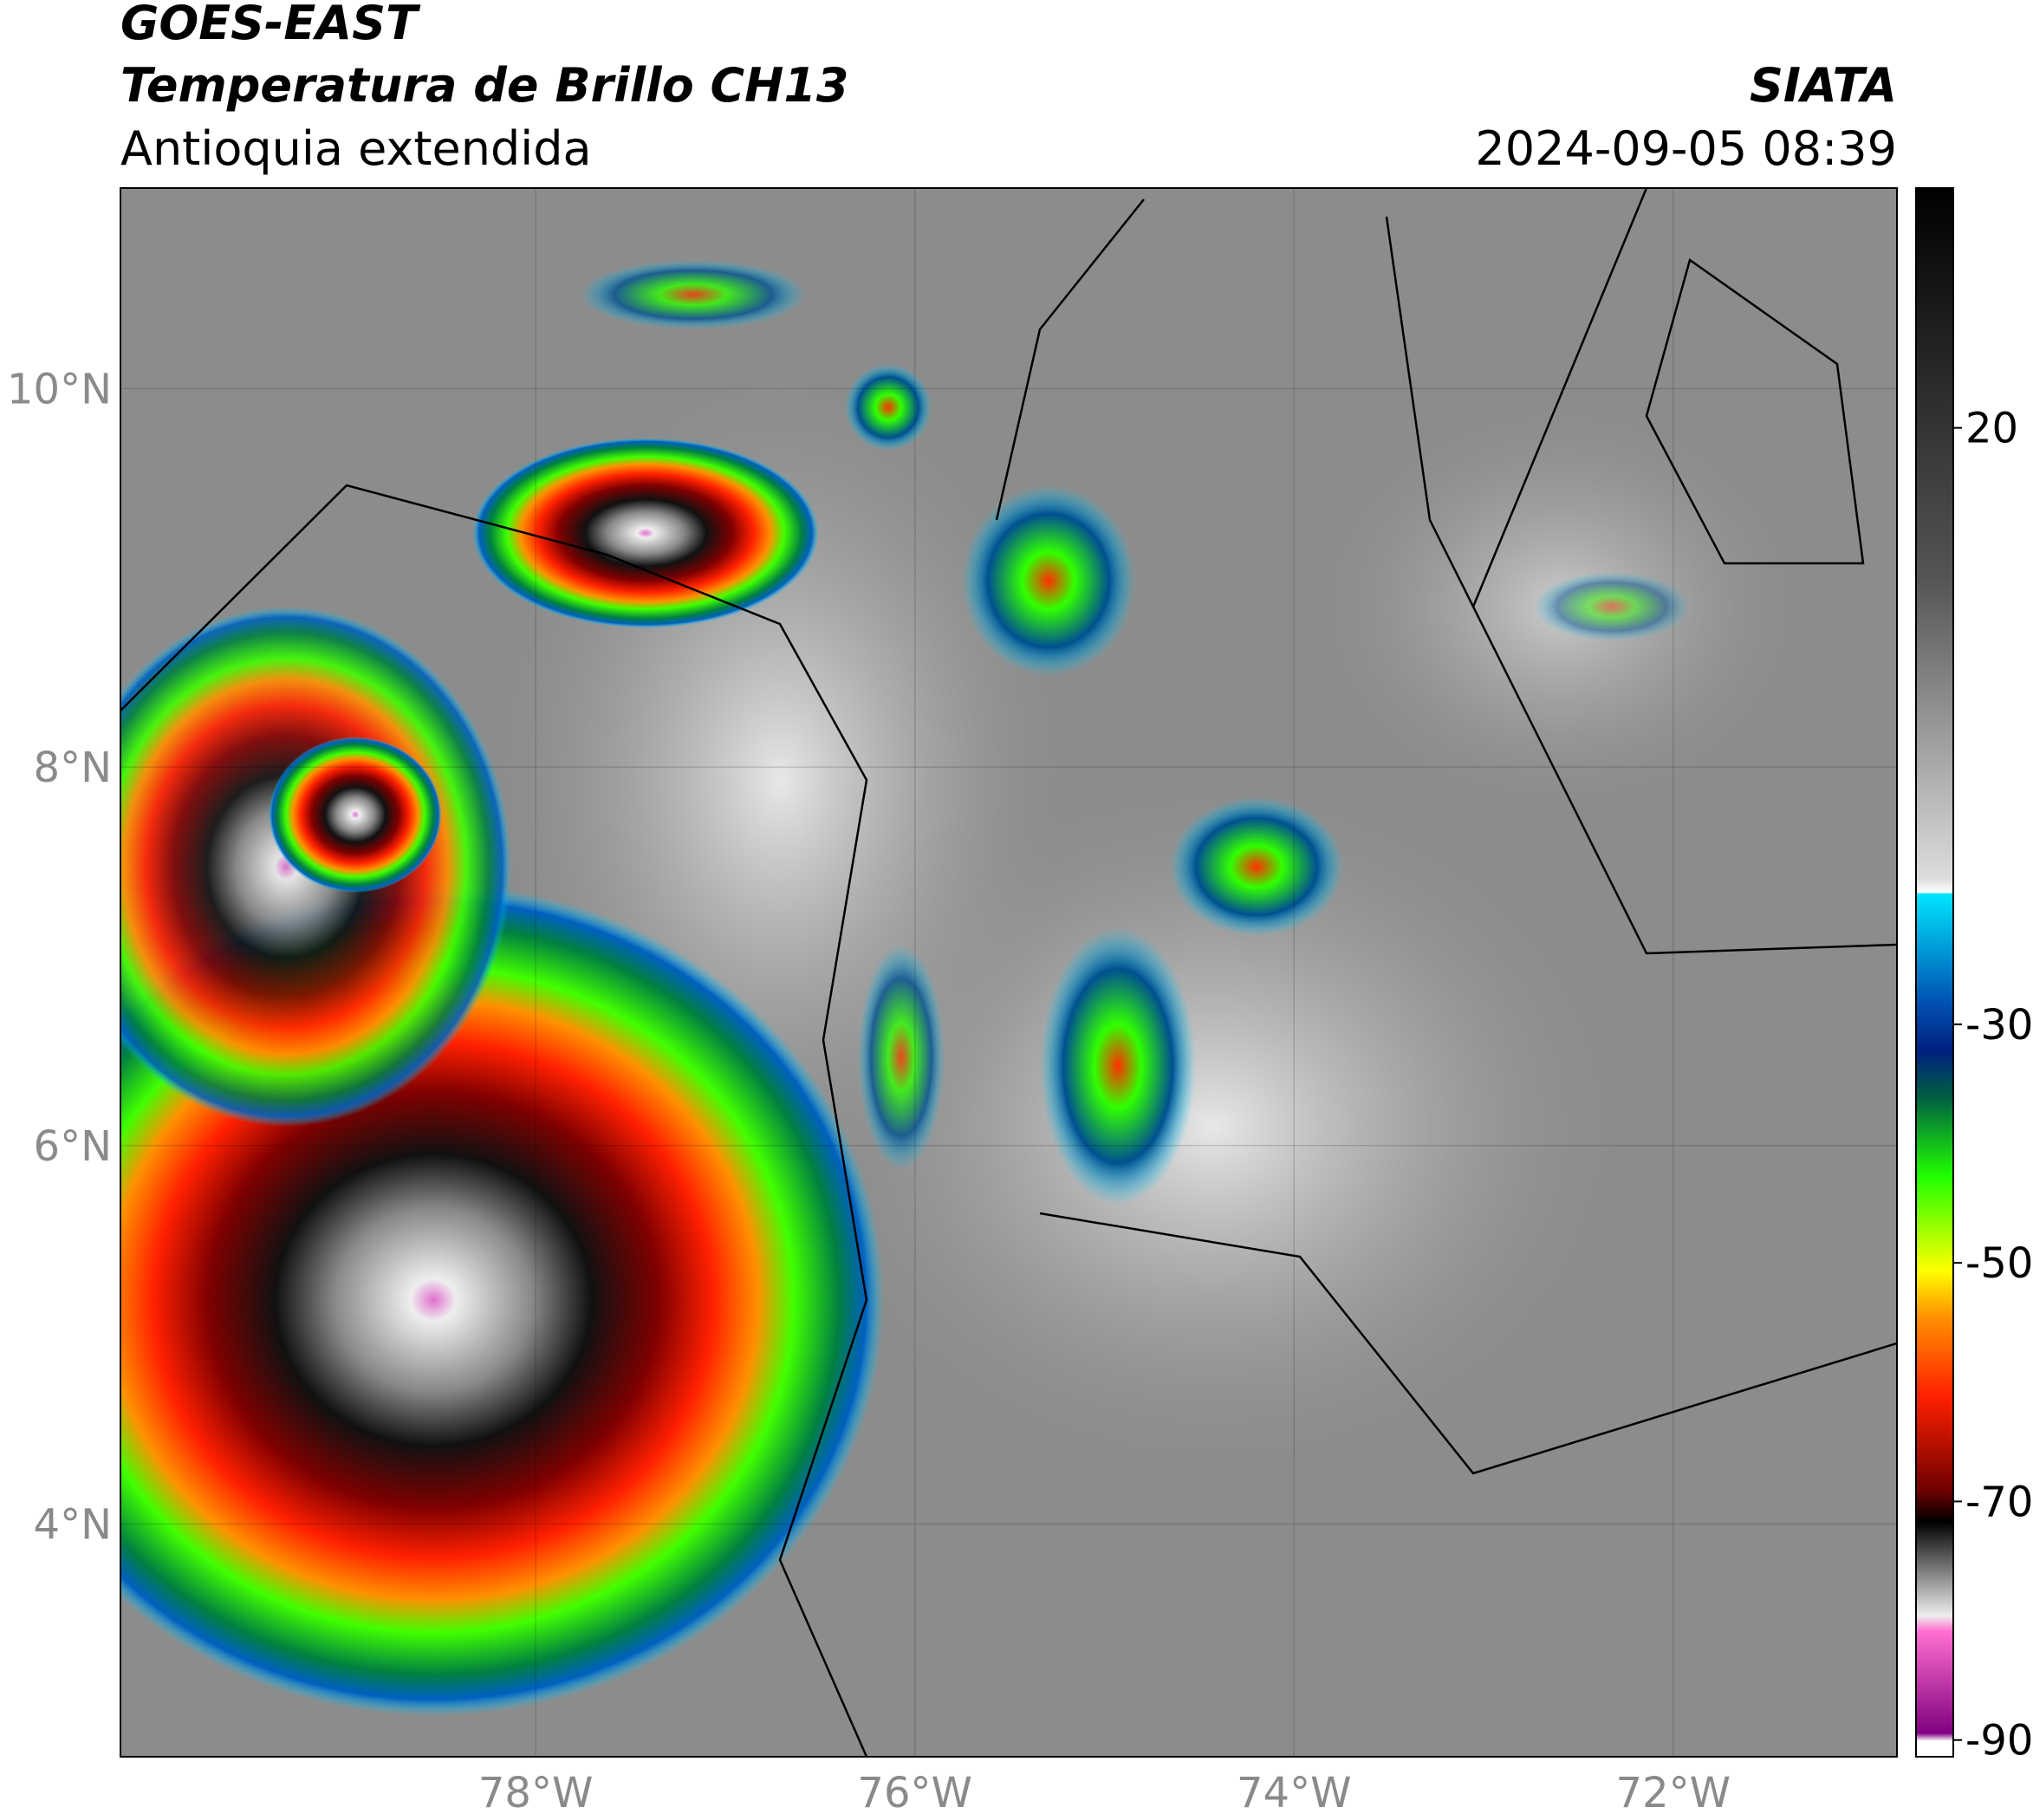  What do you see at coordinates (1991, 429) in the screenshot?
I see `colorbar-tick-label: 20` at bounding box center [1991, 429].